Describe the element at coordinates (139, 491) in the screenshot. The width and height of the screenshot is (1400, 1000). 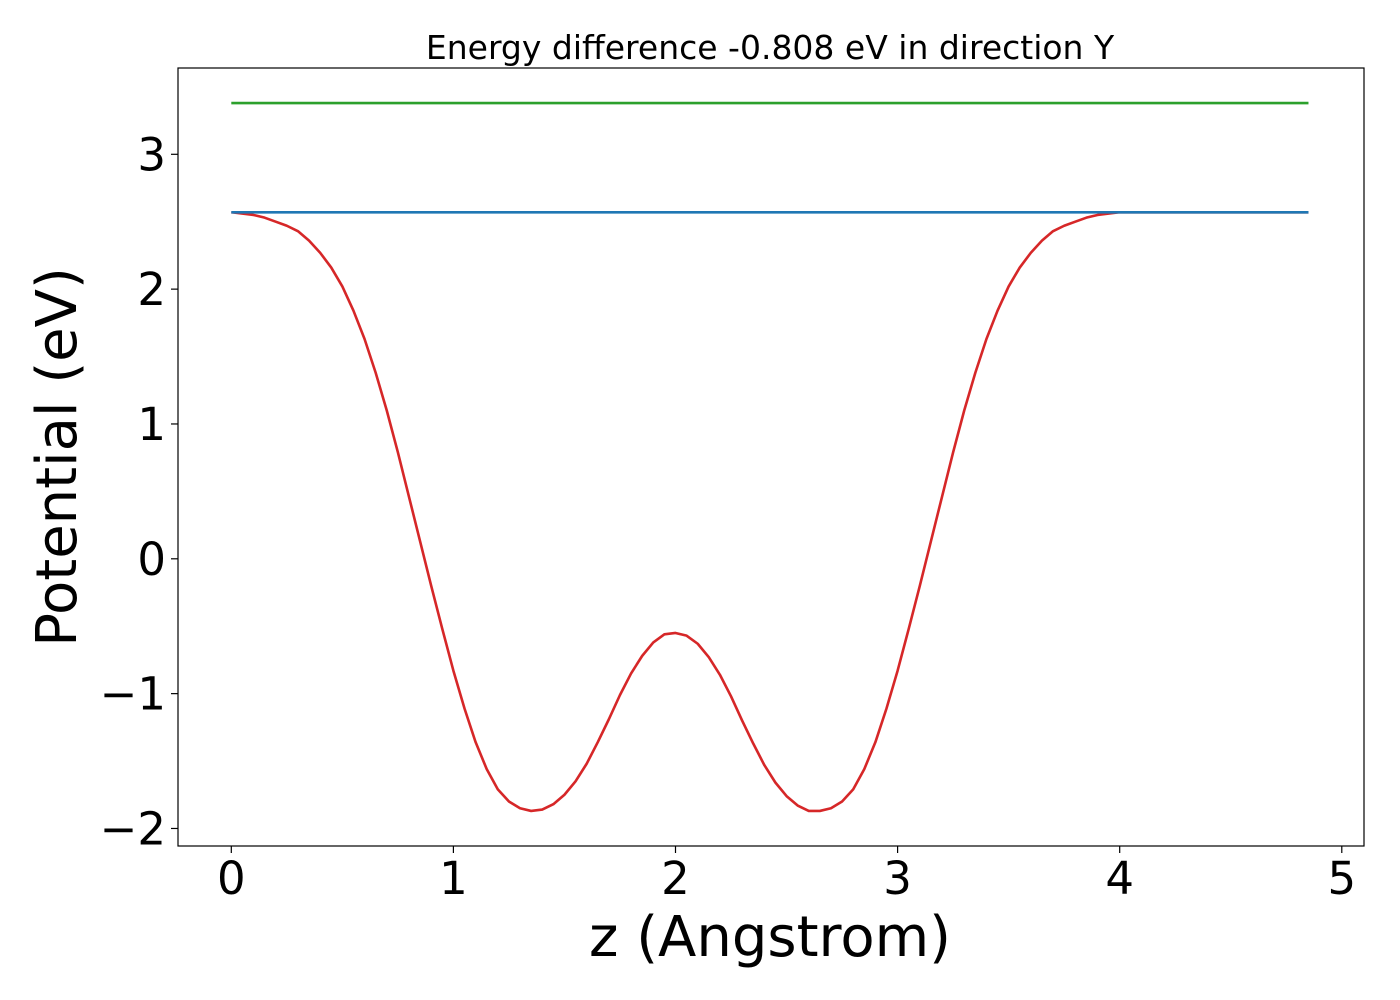
I see `y-axis: −2 −1 0 1 2 3` at that location.